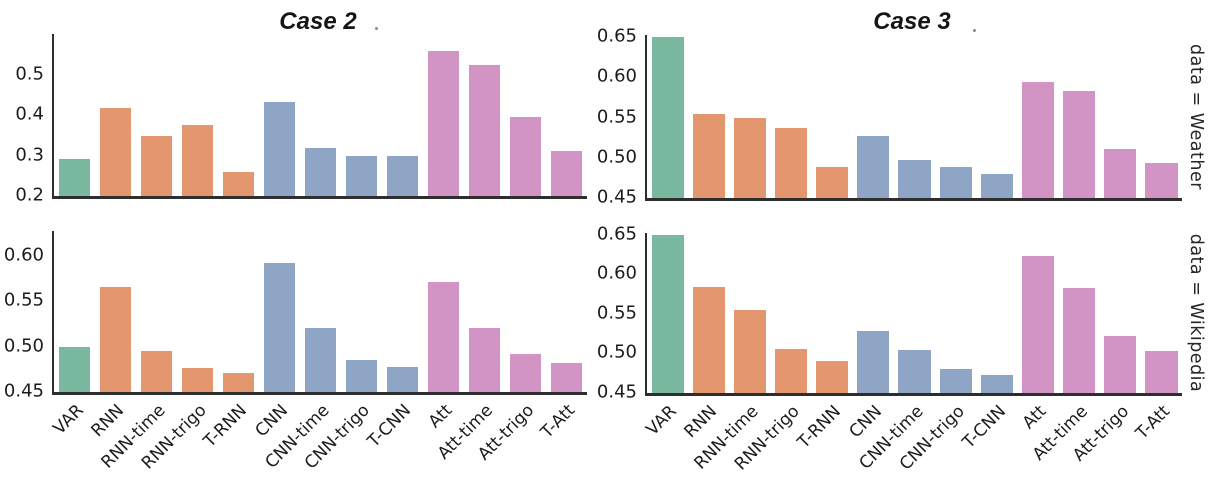 The image size is (1218, 478). I want to click on x-tick-label-T-Att: T-Att, so click(1153, 422).